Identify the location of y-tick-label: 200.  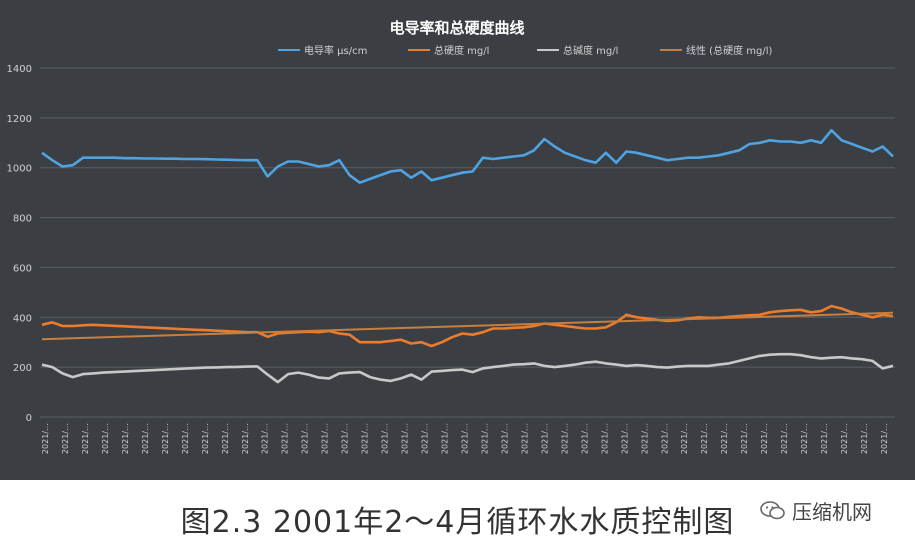
(22, 368).